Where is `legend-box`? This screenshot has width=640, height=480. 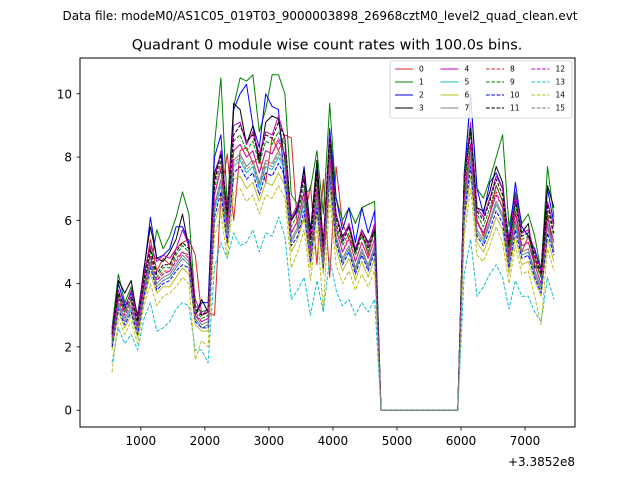 legend-box is located at coordinates (481, 89).